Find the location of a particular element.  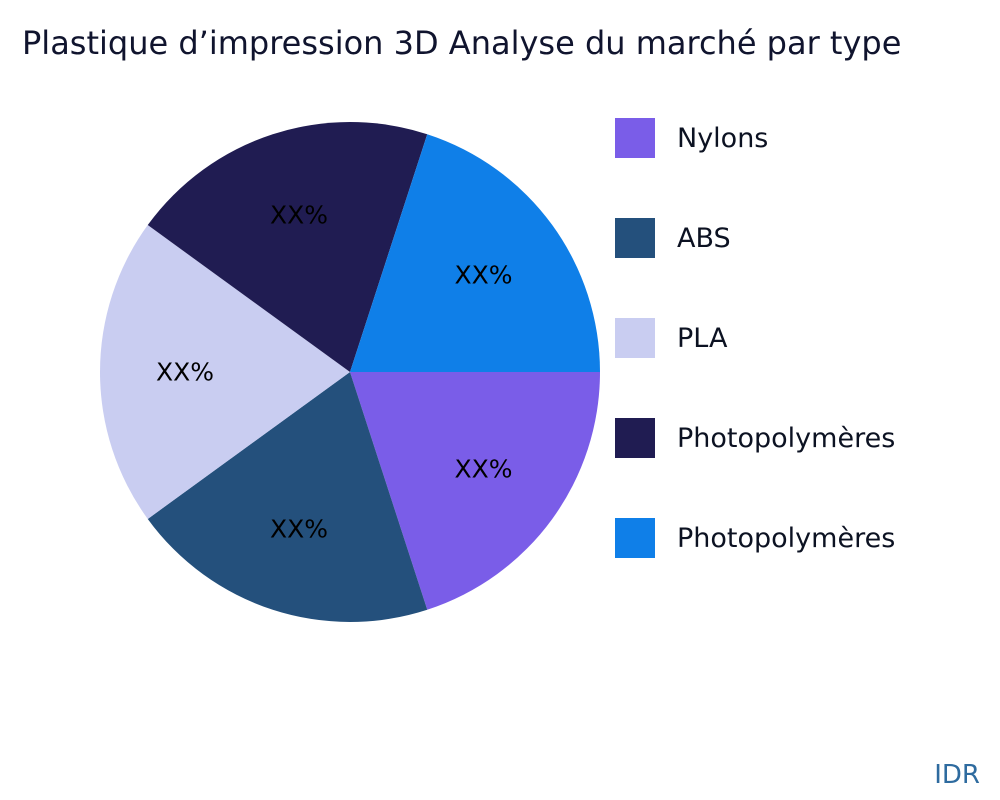

legend-label: PLA is located at coordinates (702, 338).